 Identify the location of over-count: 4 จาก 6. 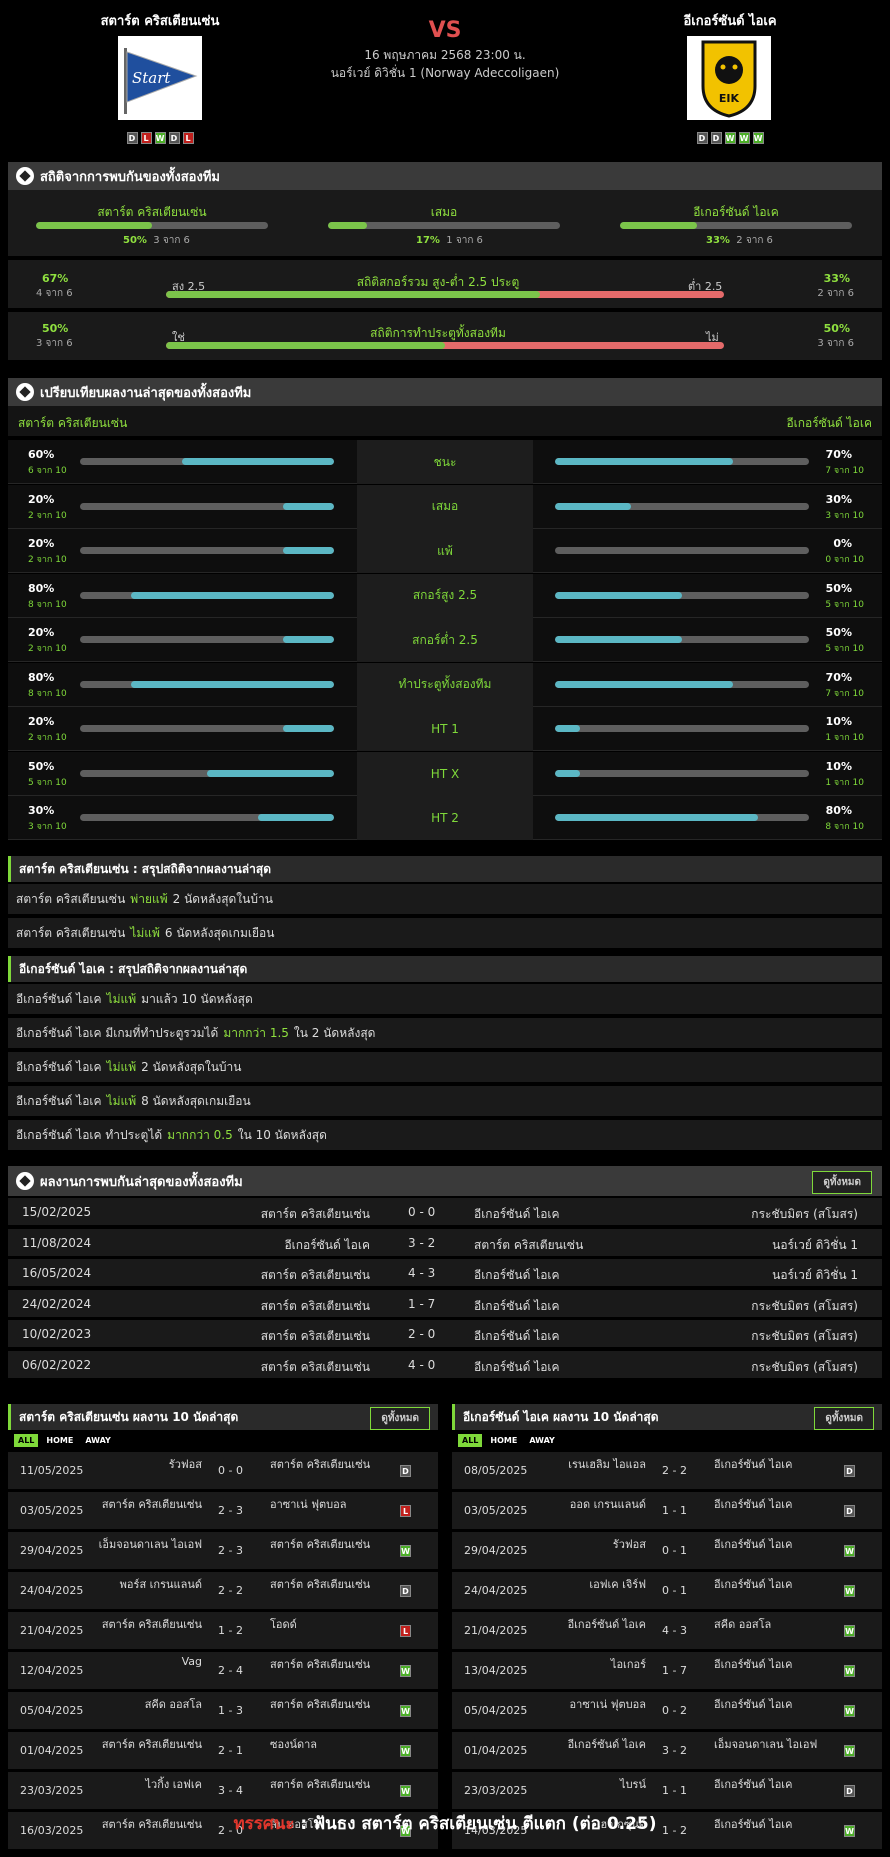
(54, 293).